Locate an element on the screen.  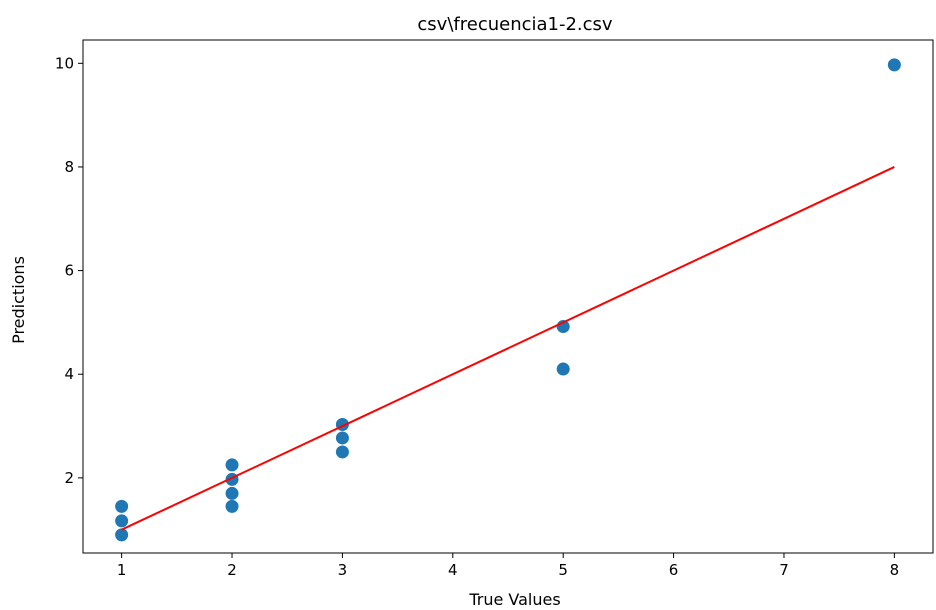
y-tick-label: 8 is located at coordinates (69, 167).